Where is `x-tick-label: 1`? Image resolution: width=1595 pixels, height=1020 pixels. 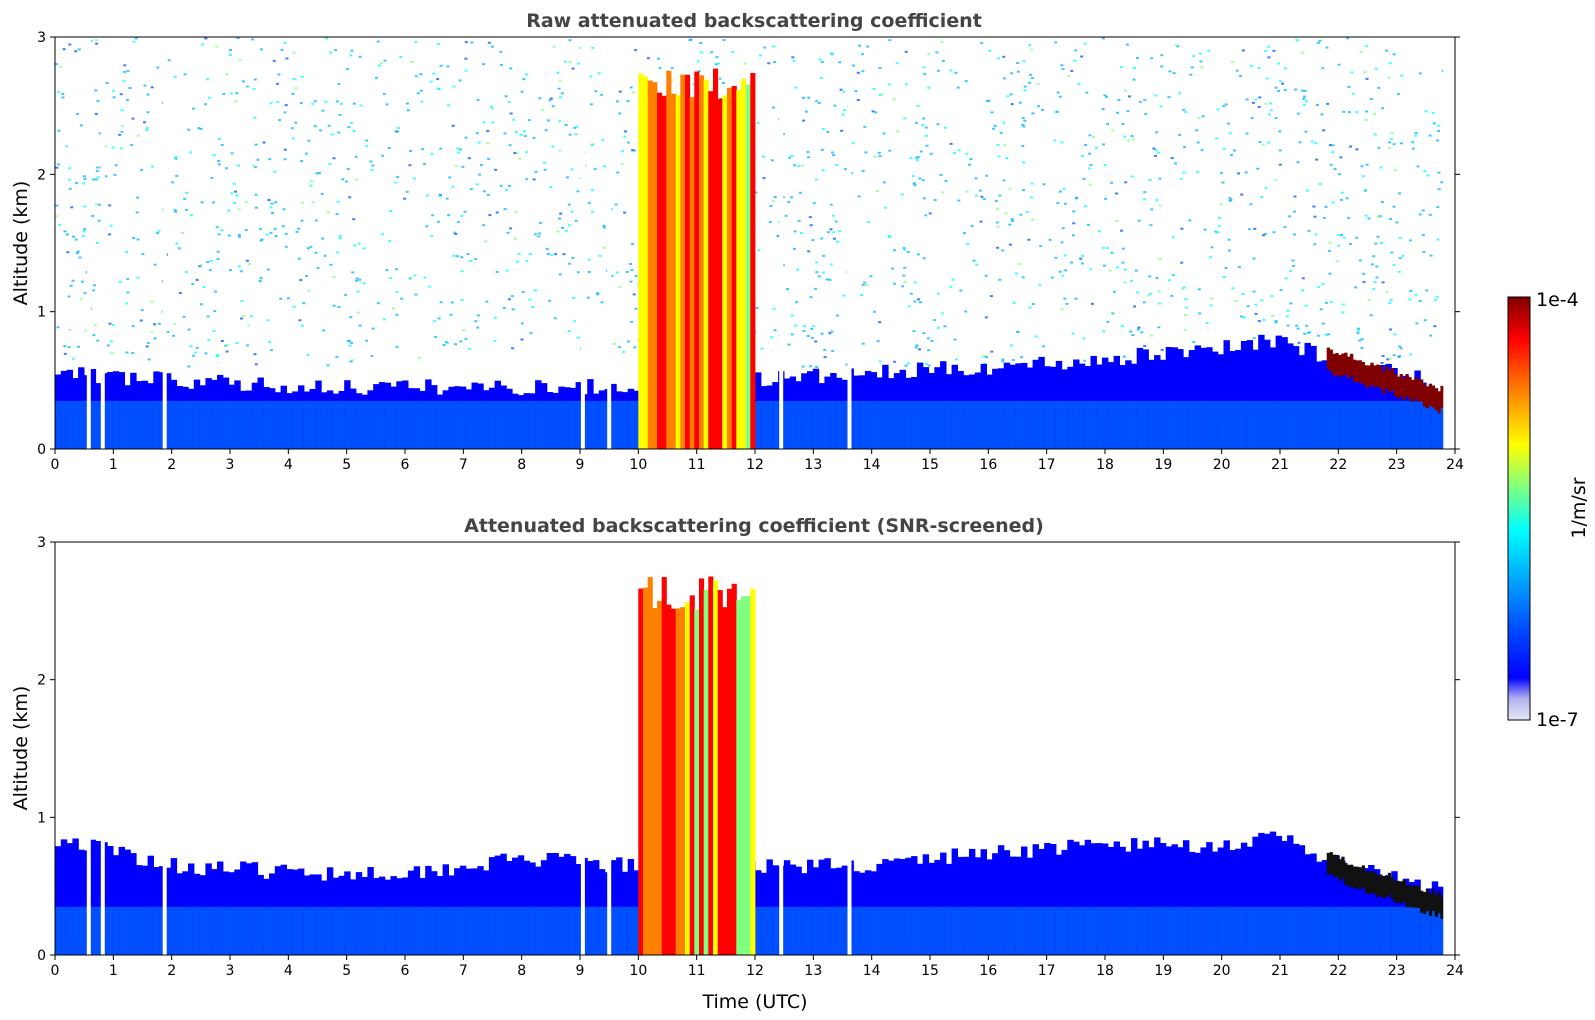
x-tick-label: 1 is located at coordinates (113, 971).